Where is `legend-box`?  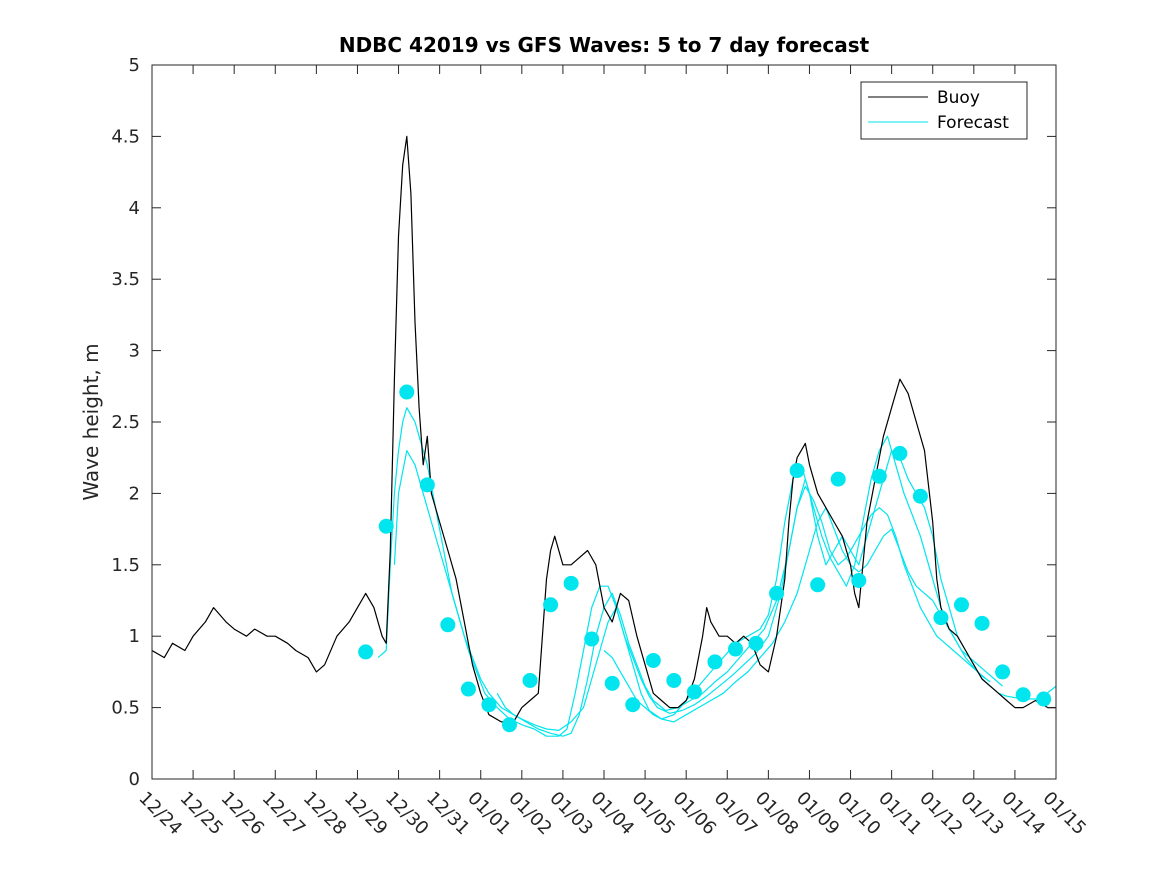
legend-box is located at coordinates (944, 110).